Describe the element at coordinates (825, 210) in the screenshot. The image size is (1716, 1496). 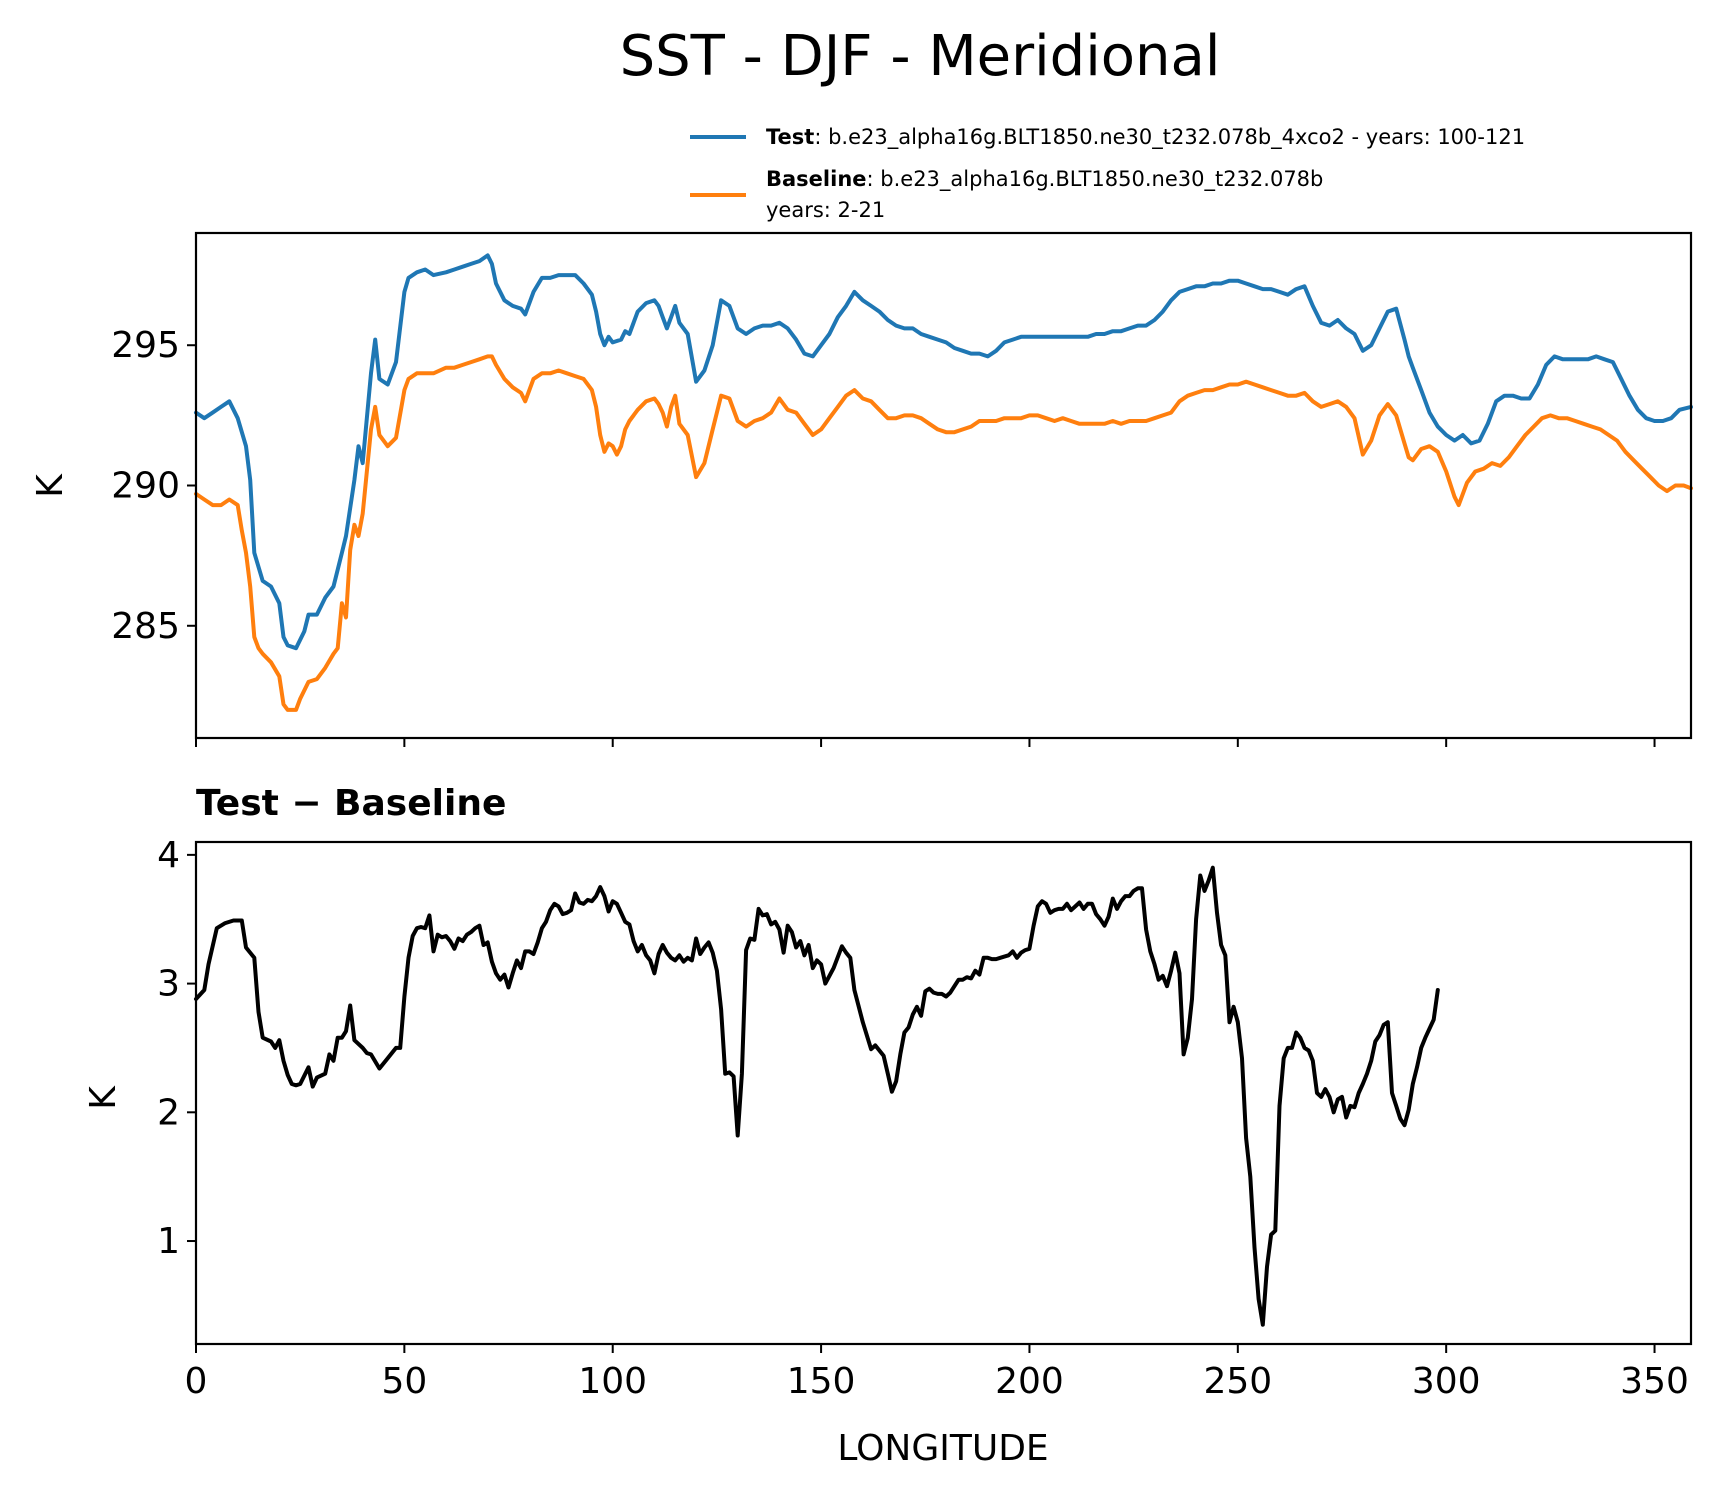
I see `legend-baseline-years: years: 2-21` at that location.